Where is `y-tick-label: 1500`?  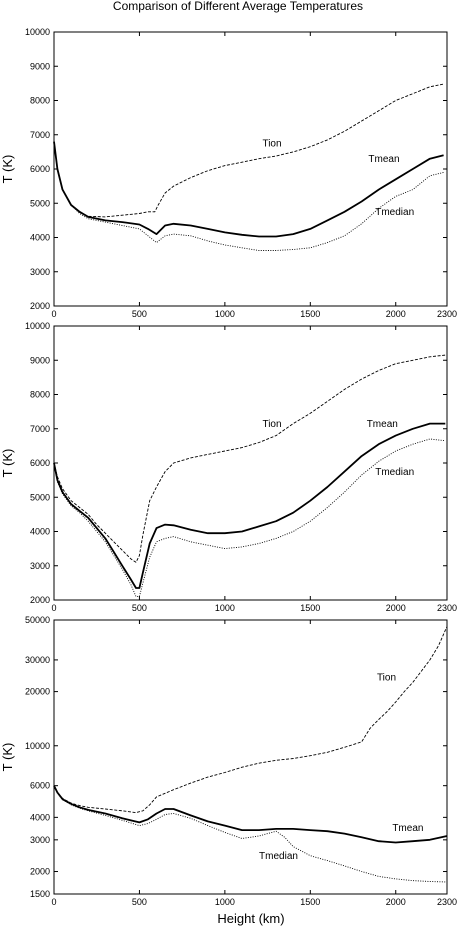 y-tick-label: 1500 is located at coordinates (40, 894).